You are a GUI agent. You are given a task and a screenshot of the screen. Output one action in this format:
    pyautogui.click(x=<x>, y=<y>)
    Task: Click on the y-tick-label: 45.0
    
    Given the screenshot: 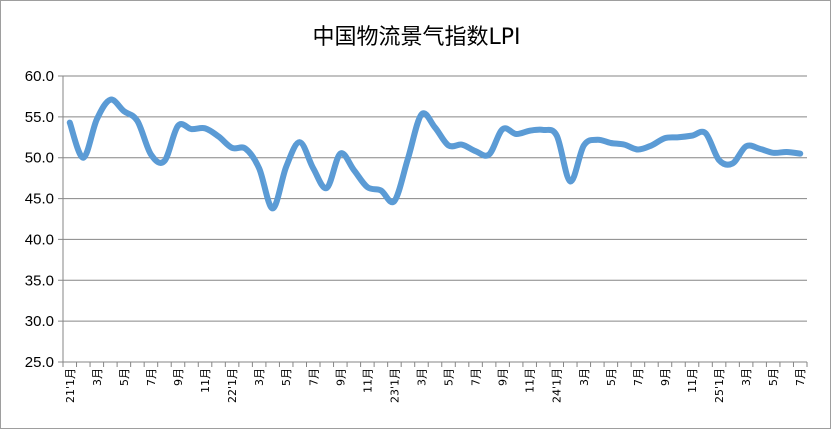 What is the action you would take?
    pyautogui.click(x=39, y=199)
    